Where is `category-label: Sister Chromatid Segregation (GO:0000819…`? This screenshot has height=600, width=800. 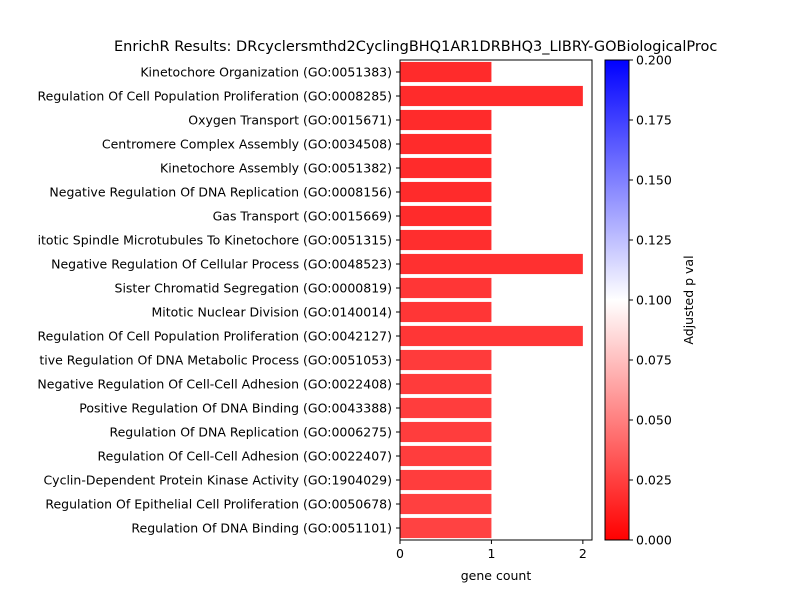
category-label: Sister Chromatid Segregation (GO:0000819… is located at coordinates (253, 288).